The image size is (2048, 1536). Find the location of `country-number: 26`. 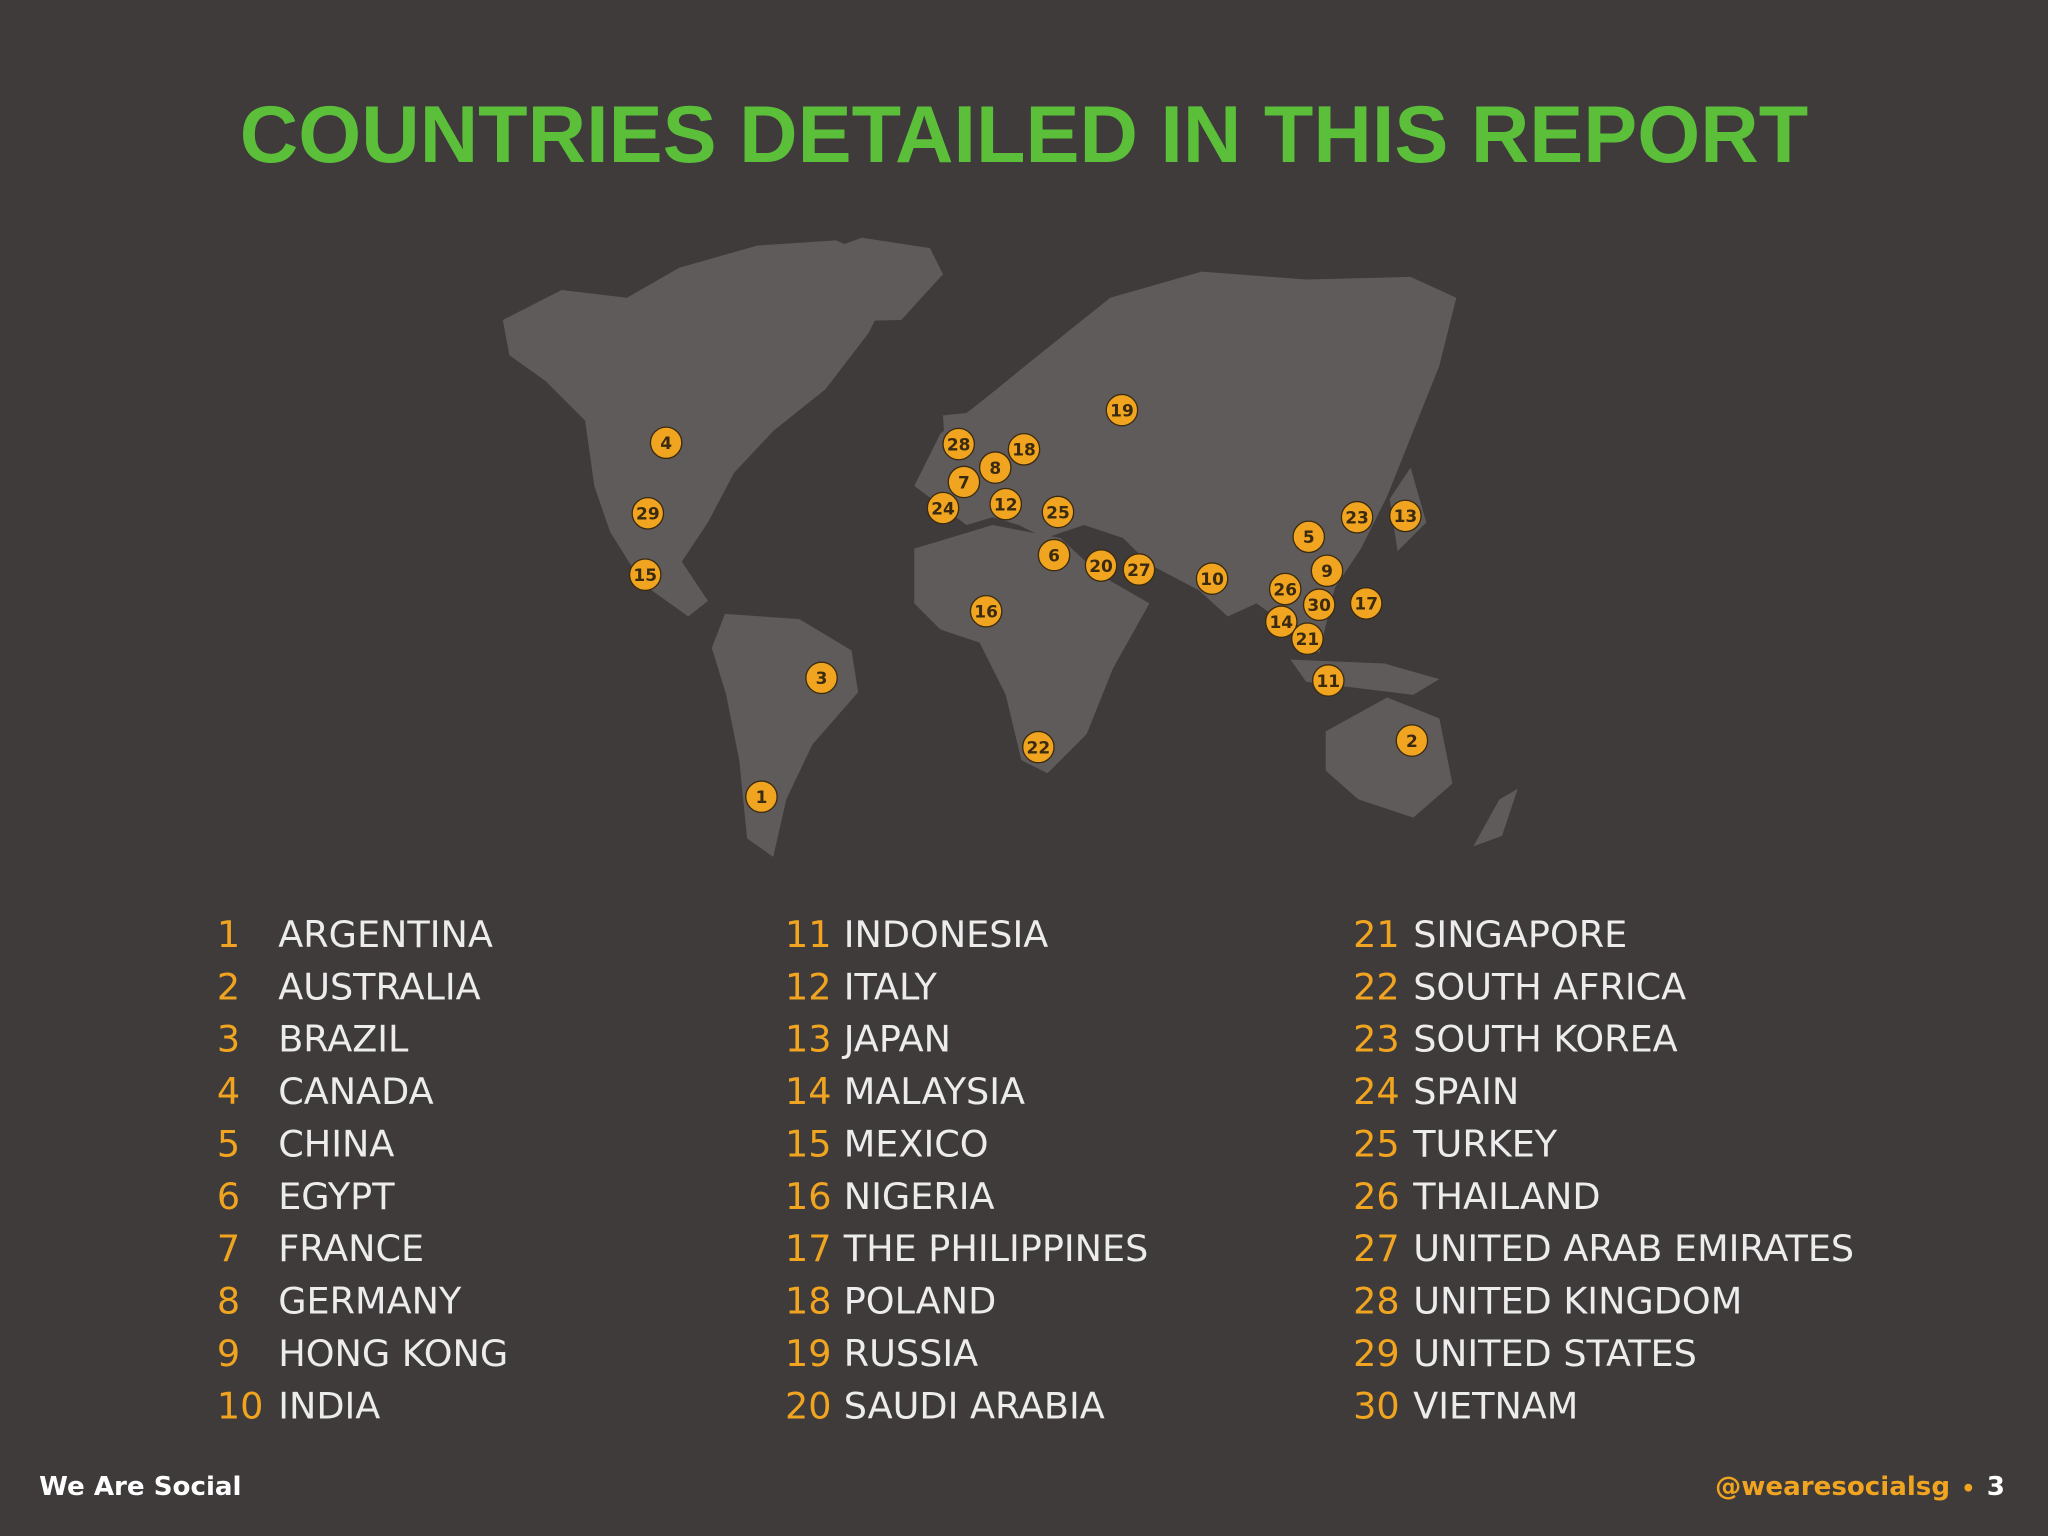

country-number: 26 is located at coordinates (1376, 1196).